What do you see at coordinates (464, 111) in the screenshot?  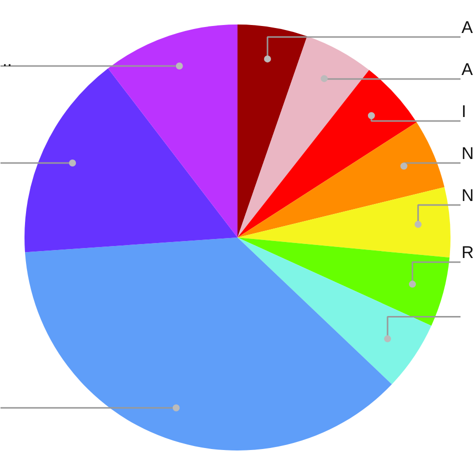 I see `slice-label: I` at bounding box center [464, 111].